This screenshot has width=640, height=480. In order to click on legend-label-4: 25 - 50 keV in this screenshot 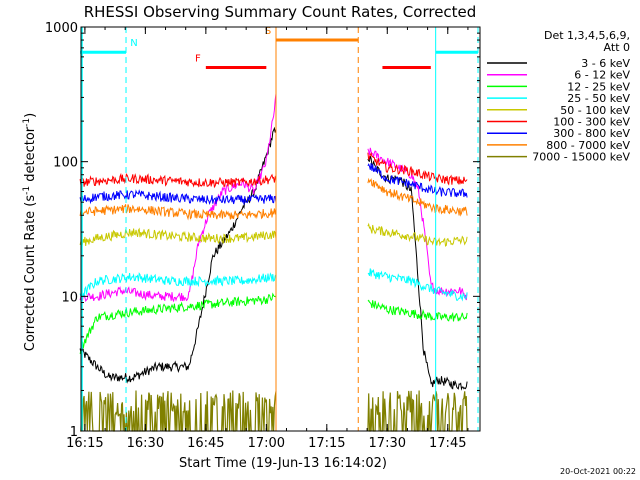, I will do `click(598, 98)`.